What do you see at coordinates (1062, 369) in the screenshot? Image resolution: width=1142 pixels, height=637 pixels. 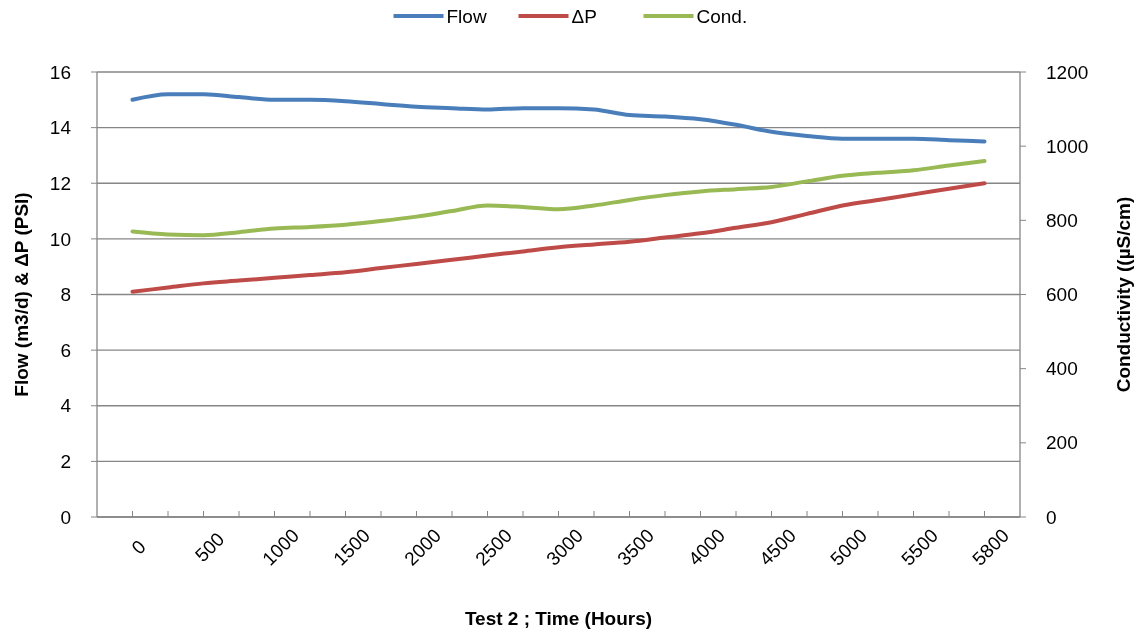 I see `y2-tick-label: 400` at bounding box center [1062, 369].